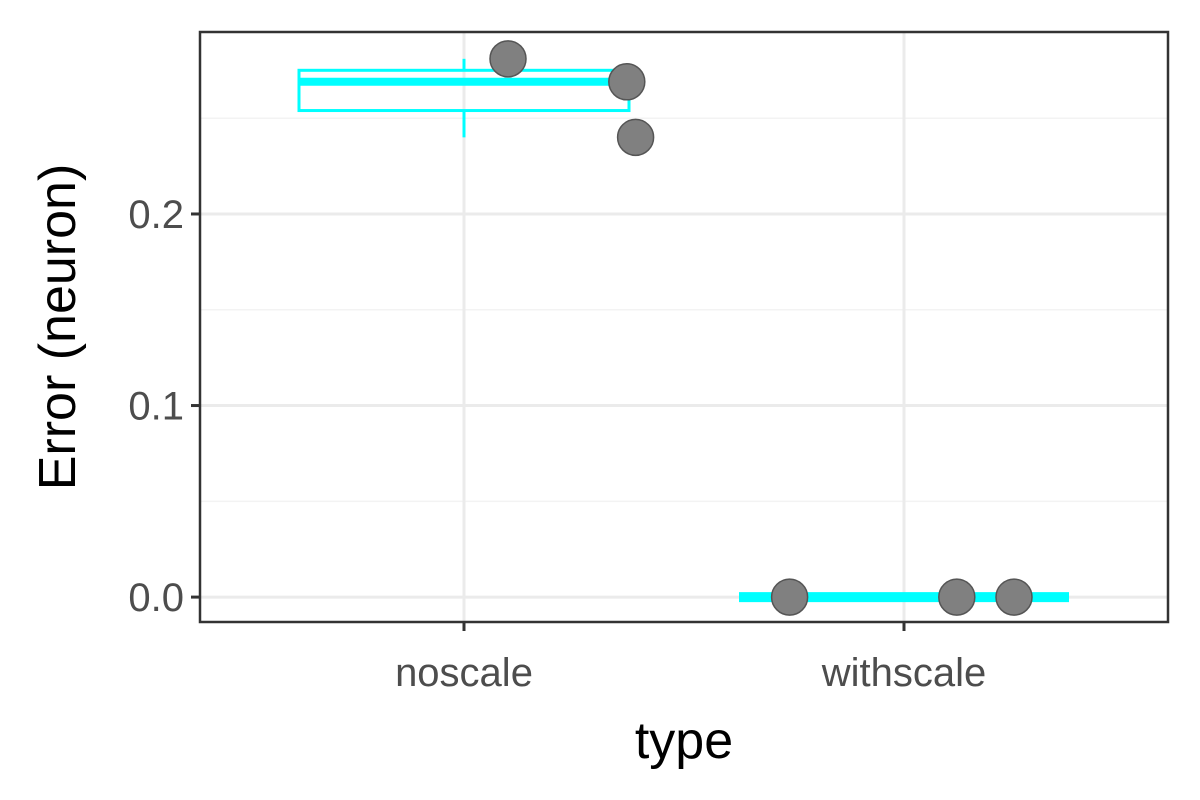 Image resolution: width=1200 pixels, height=800 pixels. What do you see at coordinates (684, 741) in the screenshot?
I see `x-axis-title: type` at bounding box center [684, 741].